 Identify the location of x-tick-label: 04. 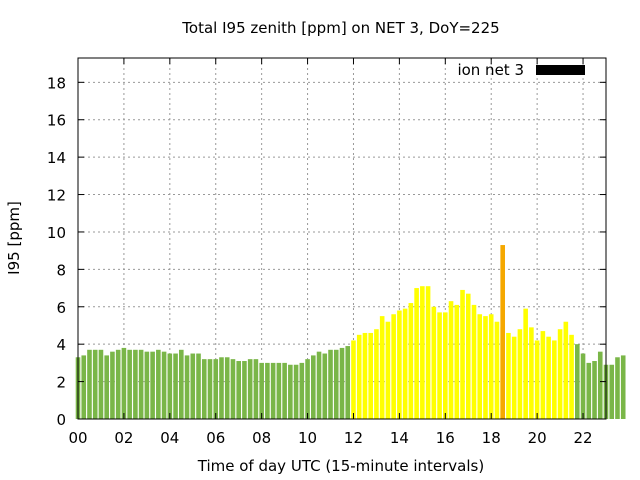
(169, 438).